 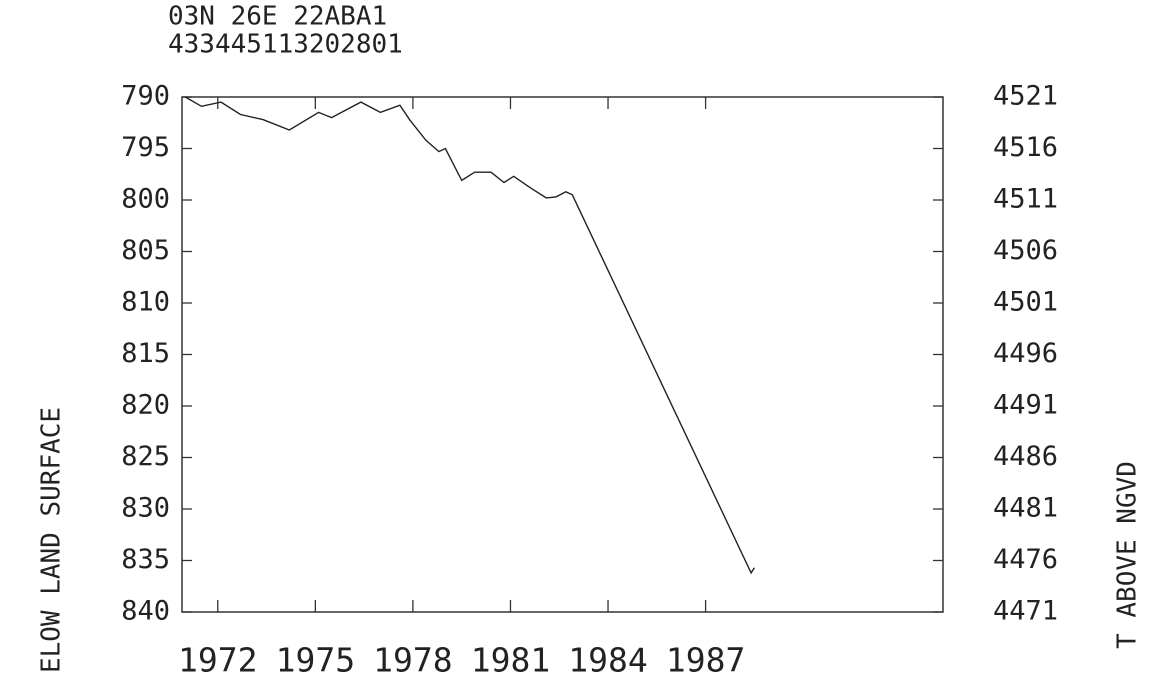 What do you see at coordinates (145, 508) in the screenshot?
I see `y-tick-label: 830` at bounding box center [145, 508].